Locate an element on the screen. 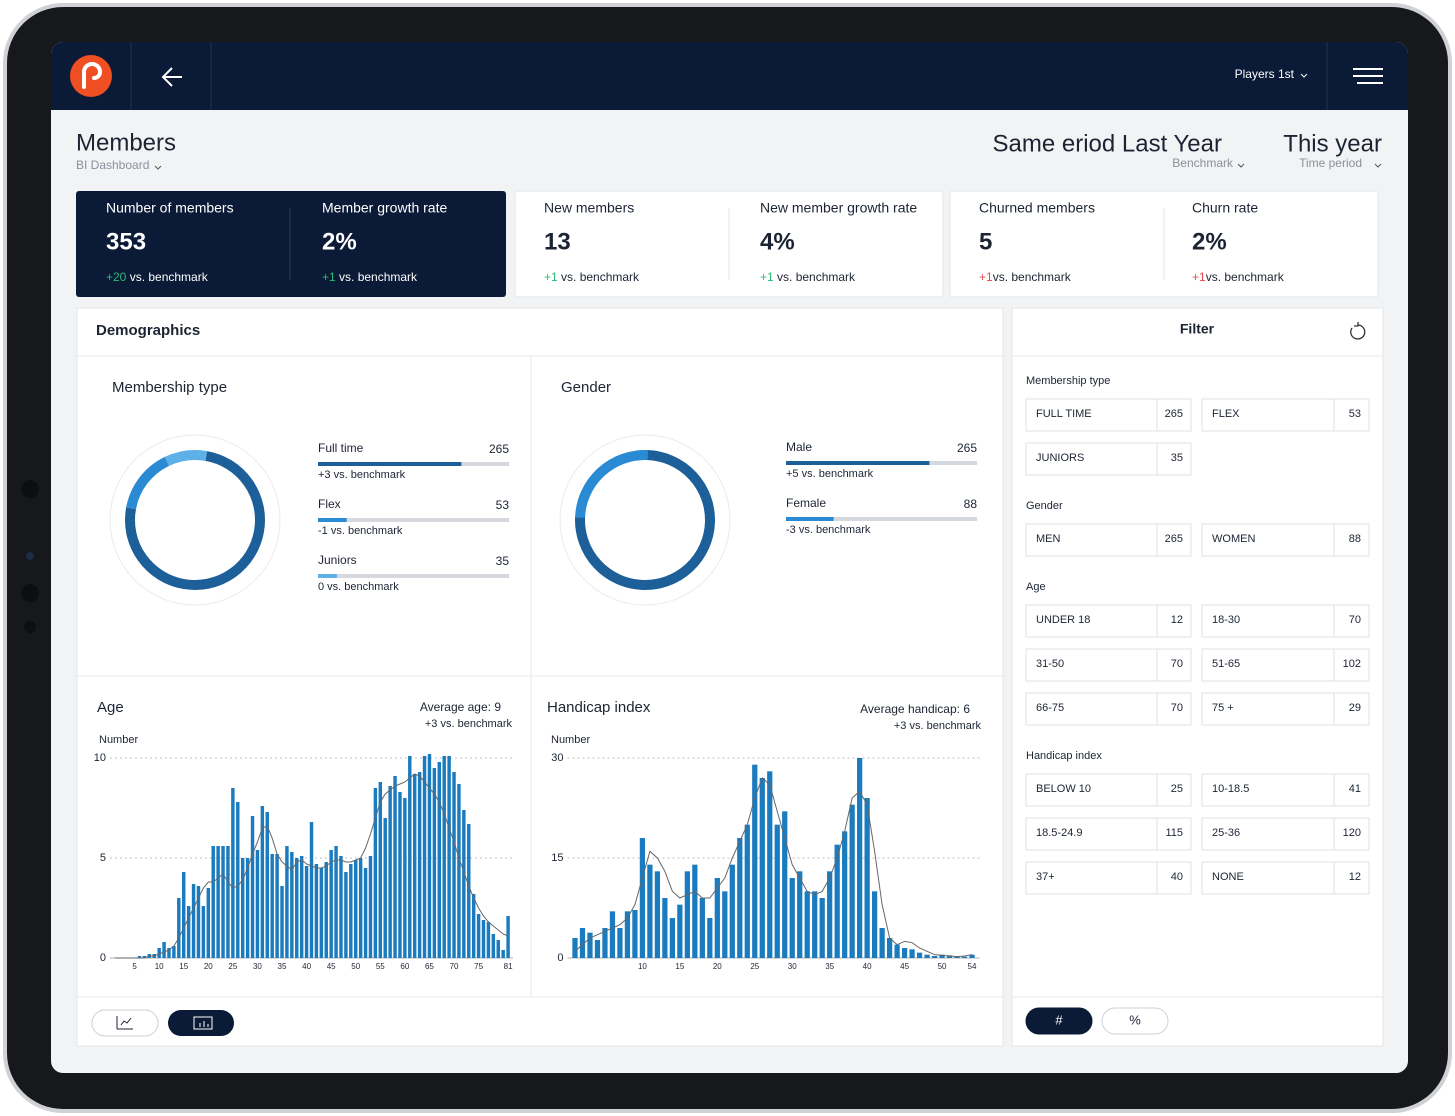 This screenshot has width=1455, height=1116. filter-option-label: 31-50 is located at coordinates (1050, 664).